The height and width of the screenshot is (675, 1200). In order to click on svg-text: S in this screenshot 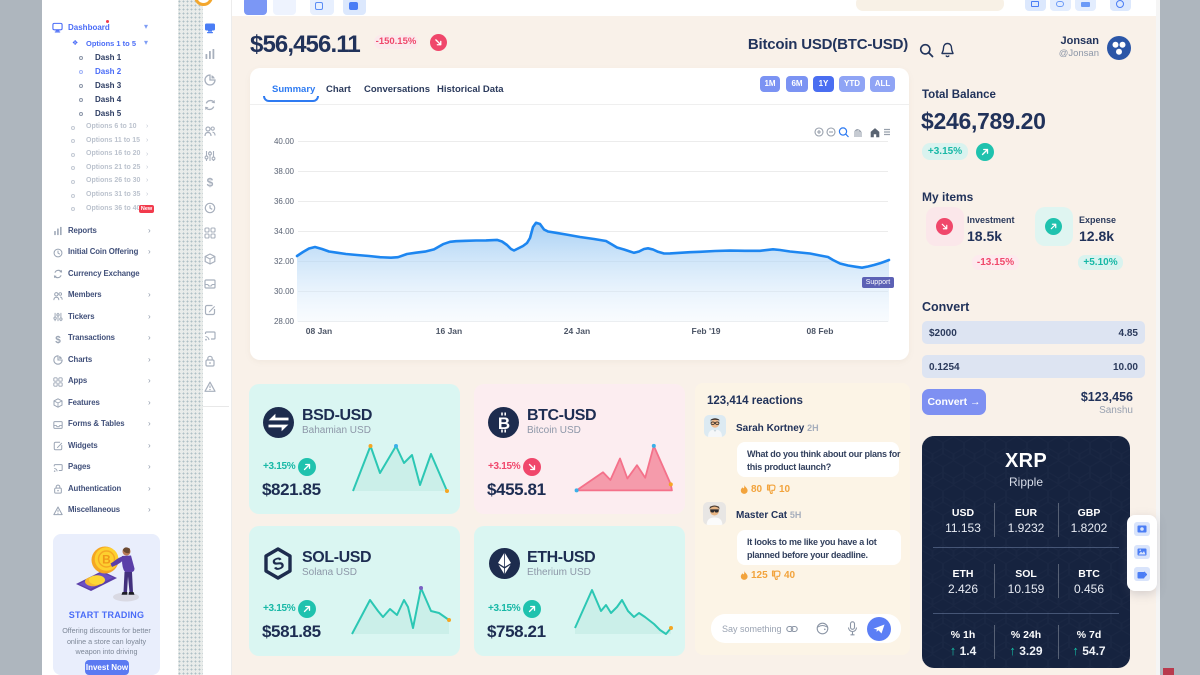, I will do `click(278, 564)`.